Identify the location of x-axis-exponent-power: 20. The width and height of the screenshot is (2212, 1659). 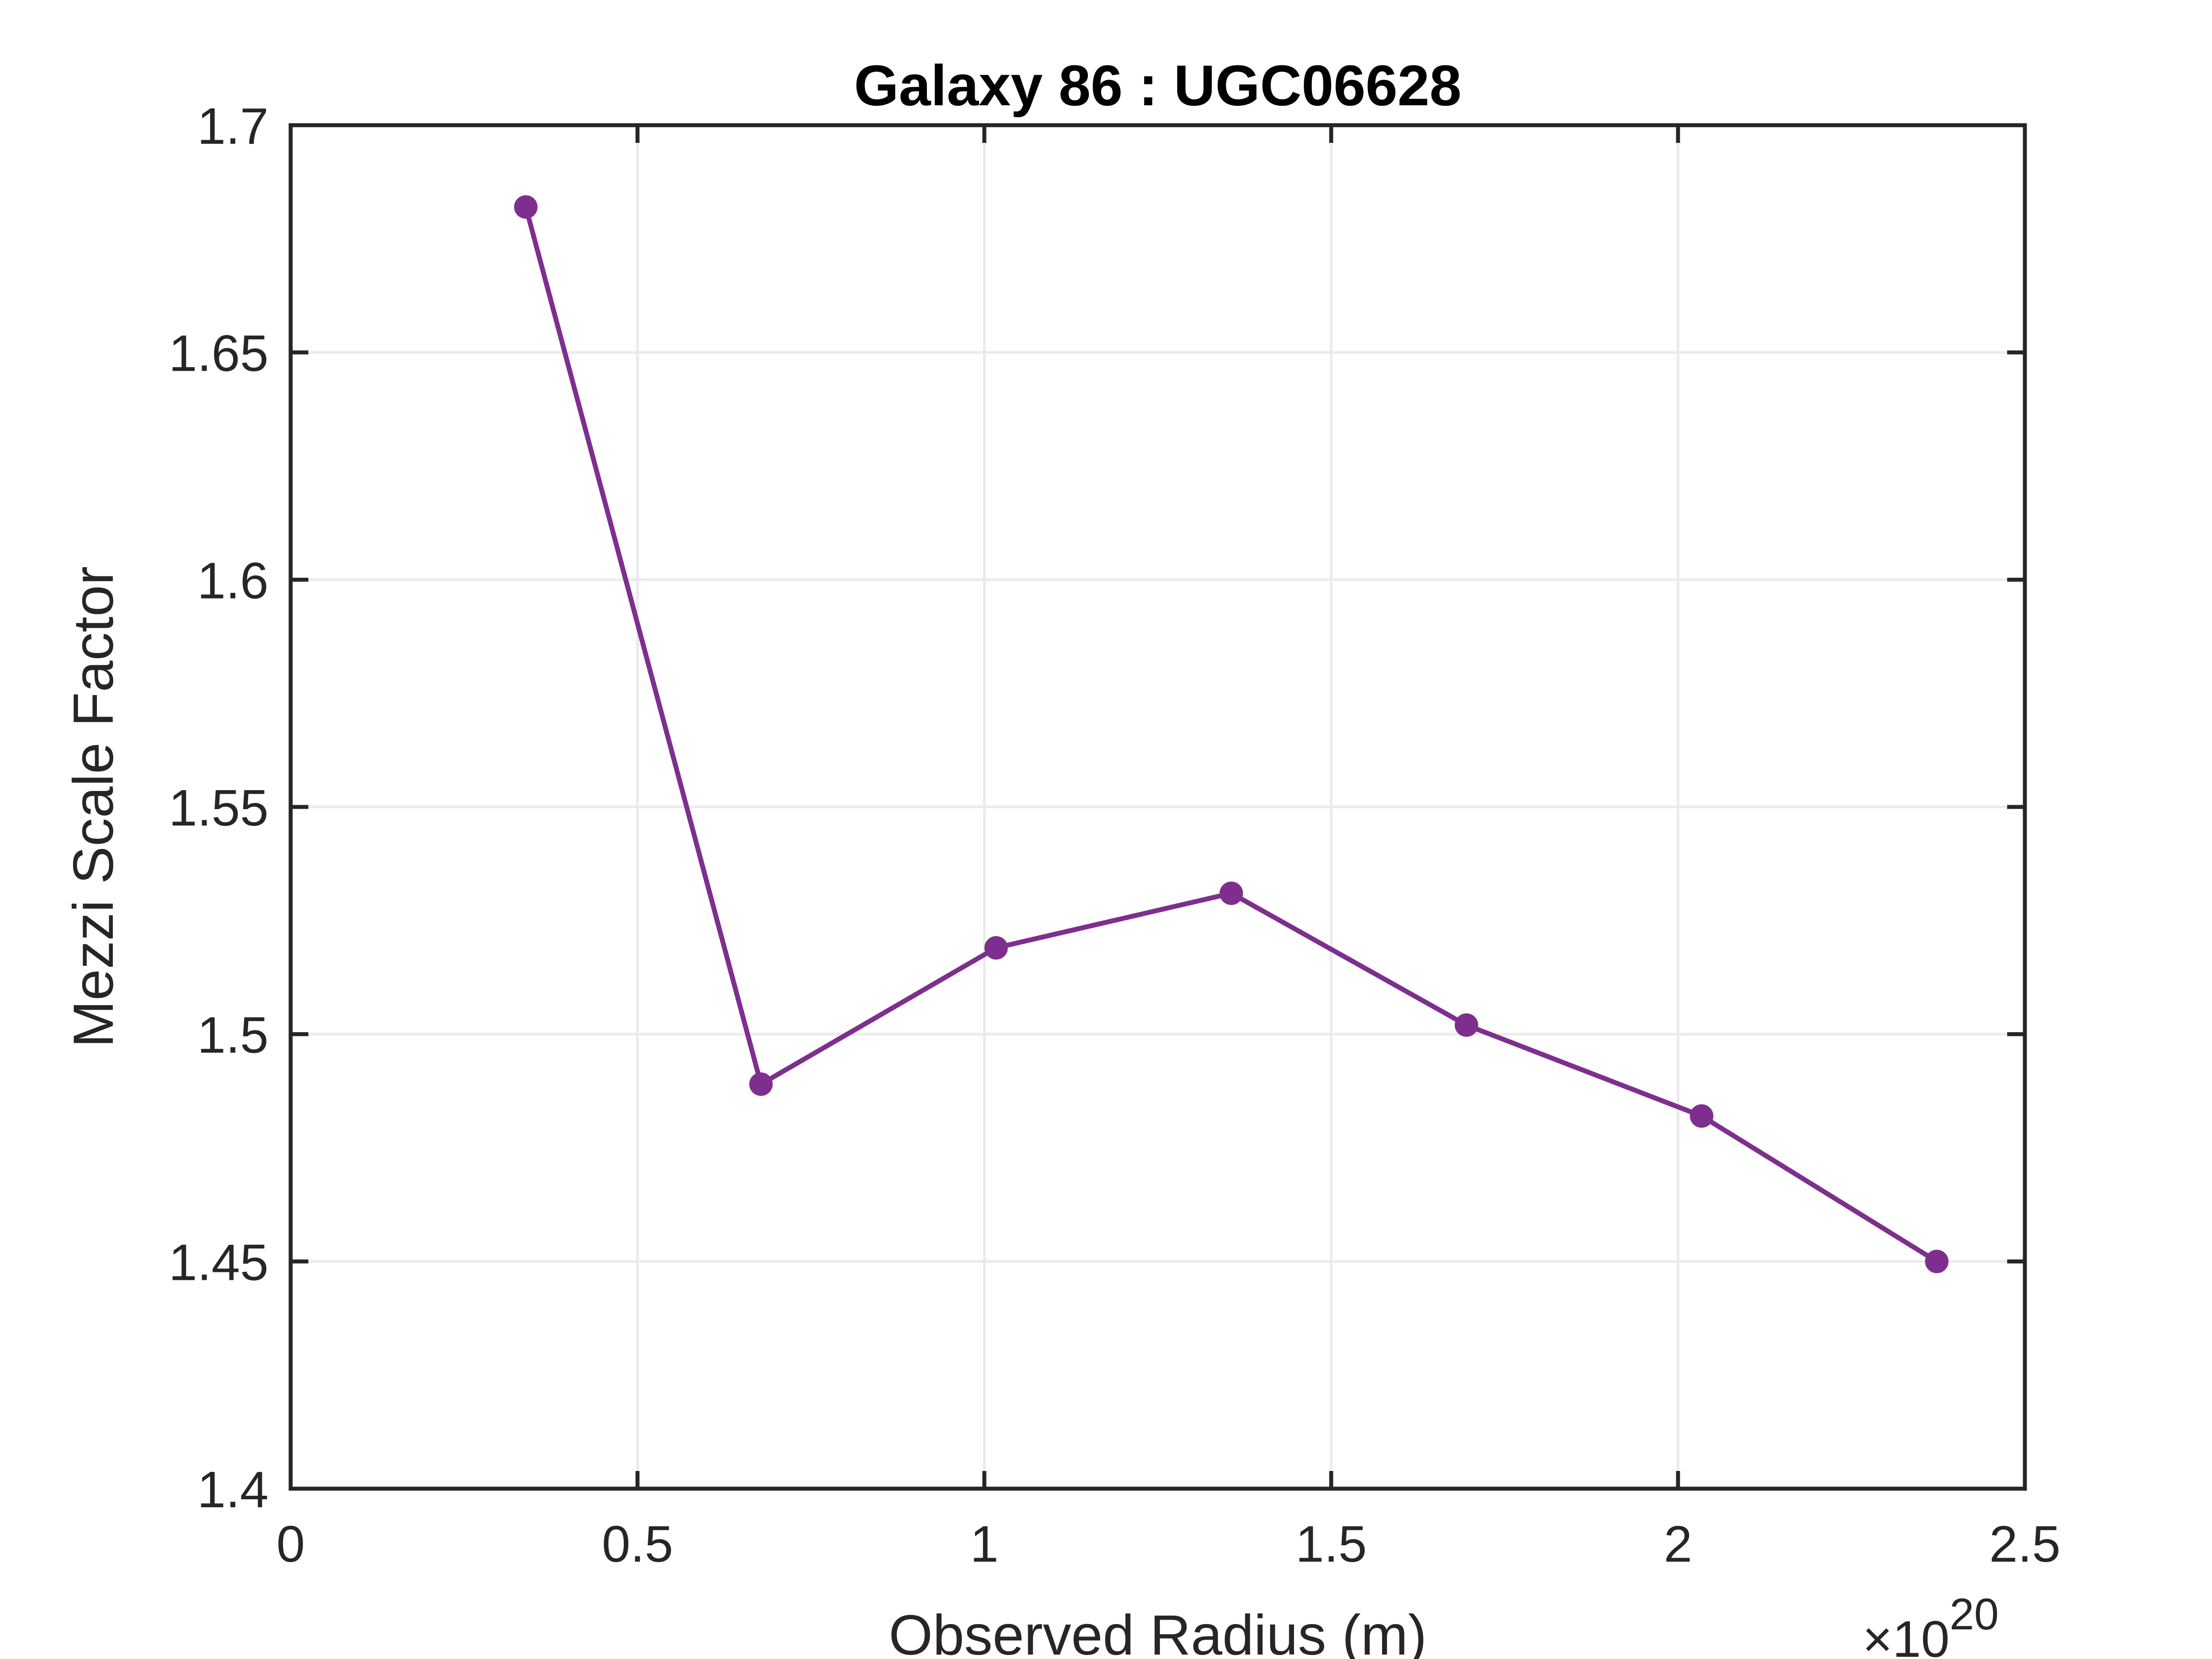
(1975, 1615).